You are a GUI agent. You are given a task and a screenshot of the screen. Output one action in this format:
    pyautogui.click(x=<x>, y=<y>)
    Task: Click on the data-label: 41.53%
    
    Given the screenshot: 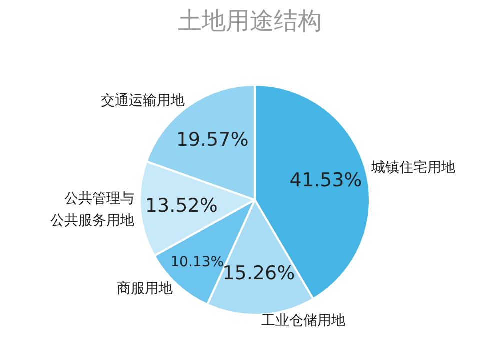 What is the action you would take?
    pyautogui.click(x=326, y=181)
    